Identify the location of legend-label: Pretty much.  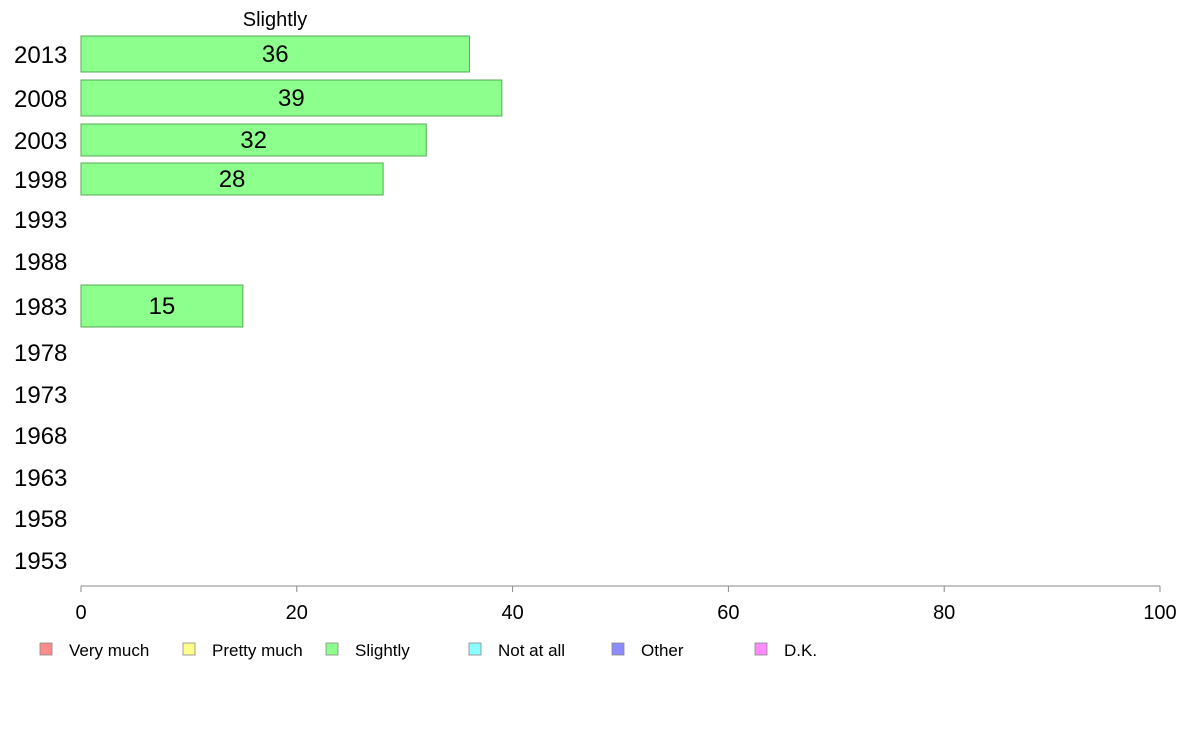
(257, 650).